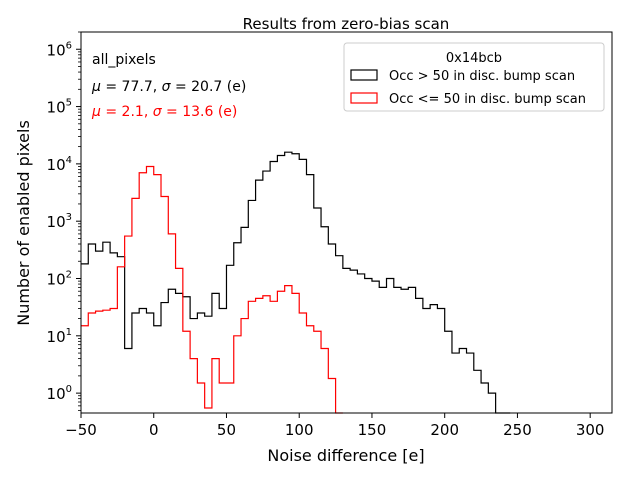 The image size is (640, 480). Describe the element at coordinates (345, 455) in the screenshot. I see `x-axis-label: Noise difference [e]` at that location.